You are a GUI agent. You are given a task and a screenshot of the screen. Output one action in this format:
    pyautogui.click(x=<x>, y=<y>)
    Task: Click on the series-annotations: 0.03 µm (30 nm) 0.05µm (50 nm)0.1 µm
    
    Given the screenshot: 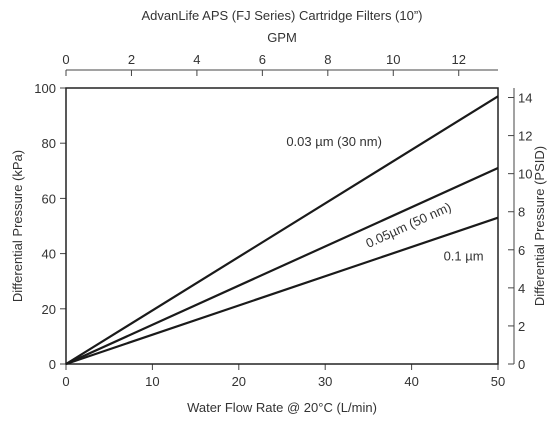 What is the action you would take?
    pyautogui.click(x=384, y=199)
    